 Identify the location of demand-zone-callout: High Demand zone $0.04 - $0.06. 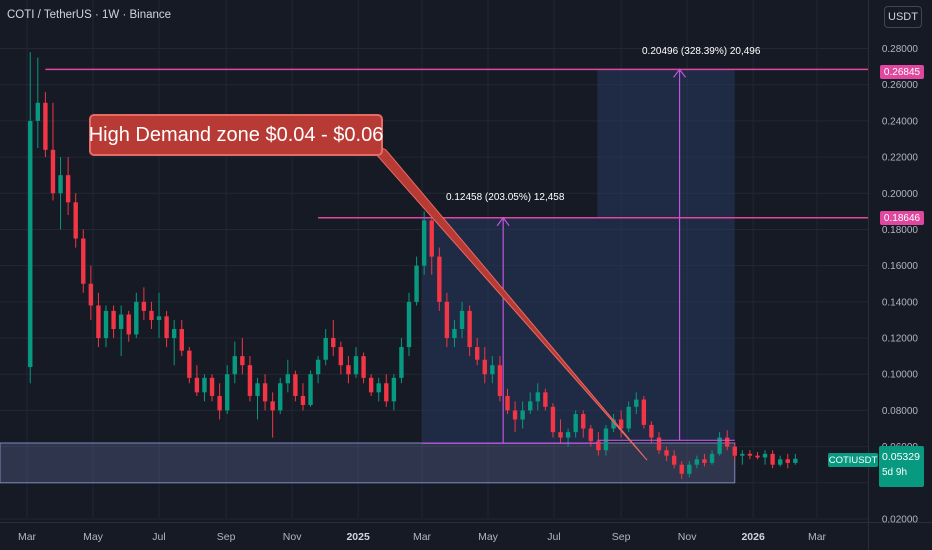
(236, 135).